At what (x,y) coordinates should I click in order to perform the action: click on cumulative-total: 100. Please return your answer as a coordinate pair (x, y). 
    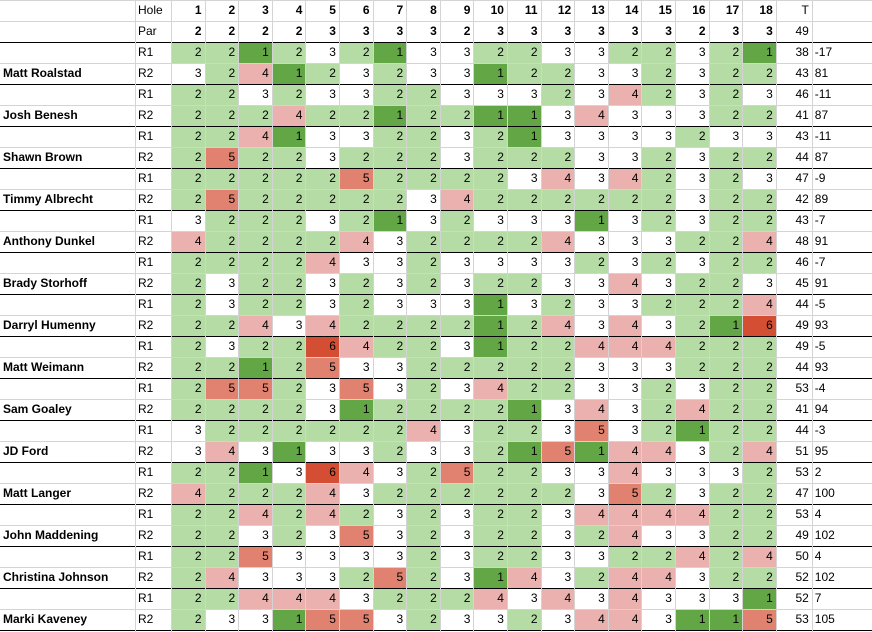
    Looking at the image, I should click on (824, 493).